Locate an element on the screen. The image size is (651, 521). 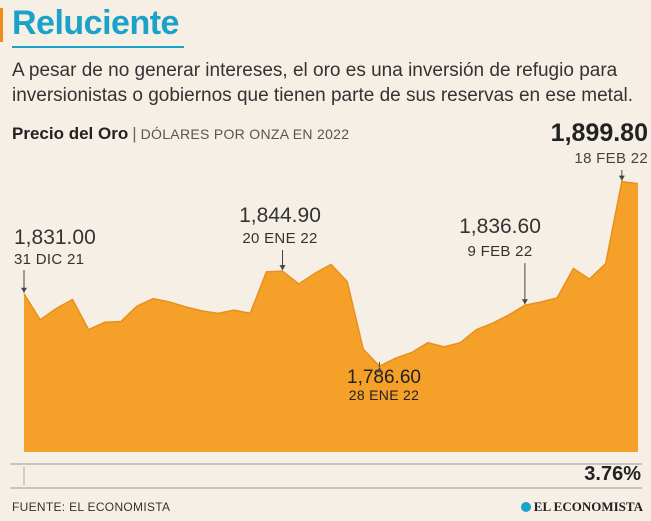
headline-accent-bar is located at coordinates (1, 25).